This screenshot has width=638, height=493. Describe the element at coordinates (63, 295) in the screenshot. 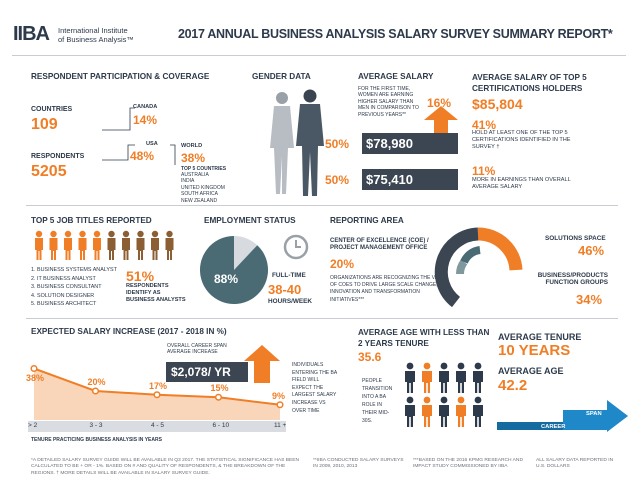

I see `job-title-item: 4. SOLUTION DESIGNER` at that location.